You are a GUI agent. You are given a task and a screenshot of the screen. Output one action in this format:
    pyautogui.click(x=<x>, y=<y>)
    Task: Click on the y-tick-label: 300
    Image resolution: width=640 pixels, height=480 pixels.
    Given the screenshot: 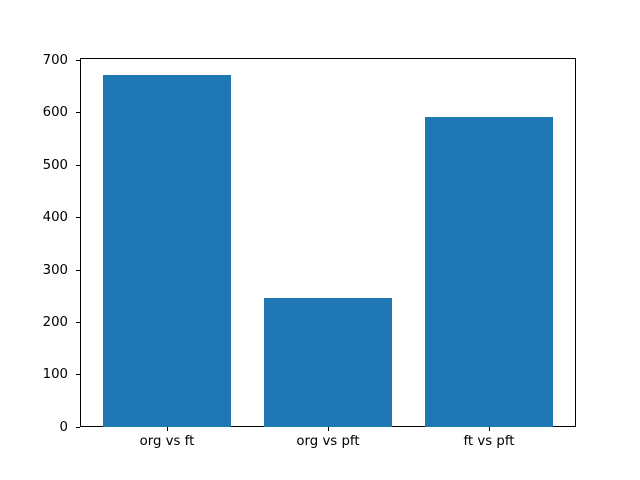 What is the action you would take?
    pyautogui.click(x=55, y=270)
    